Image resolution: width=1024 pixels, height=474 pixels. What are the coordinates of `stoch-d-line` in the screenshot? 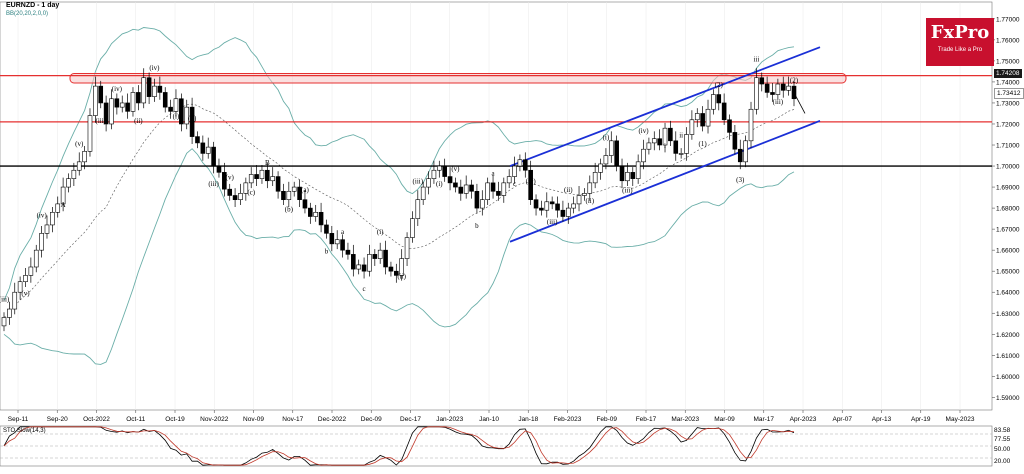 It's located at (399, 446).